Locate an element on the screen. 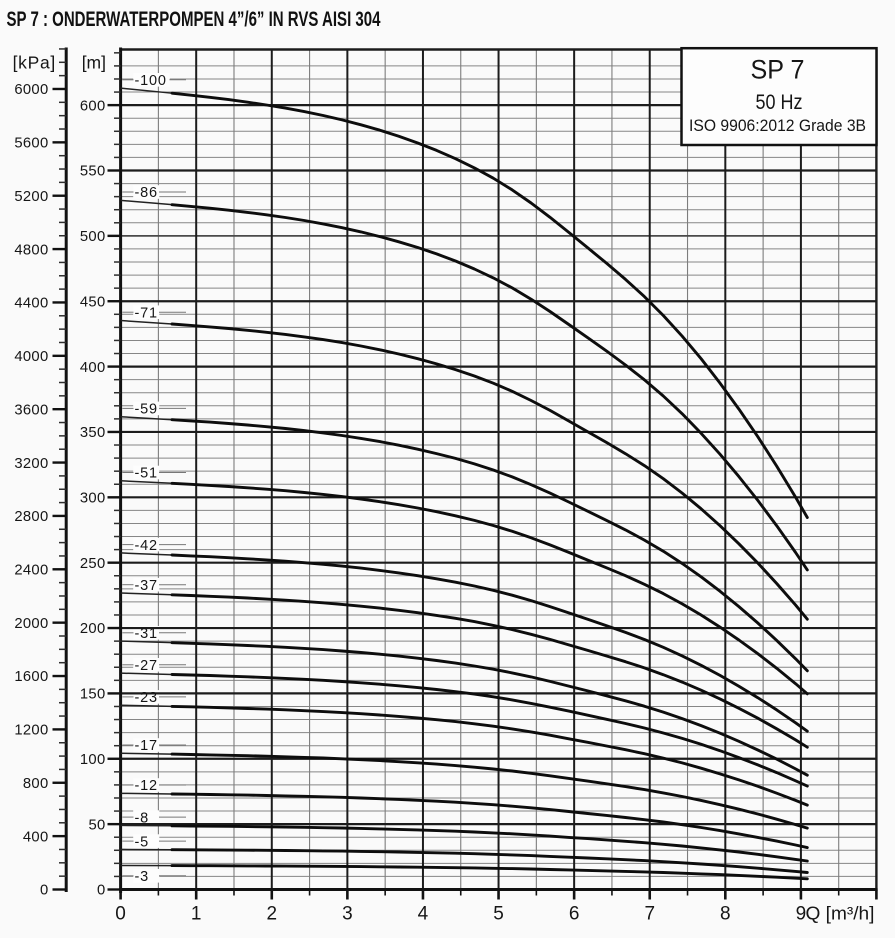 Image resolution: width=895 pixels, height=938 pixels. svg-text: 4400 is located at coordinates (31, 304).